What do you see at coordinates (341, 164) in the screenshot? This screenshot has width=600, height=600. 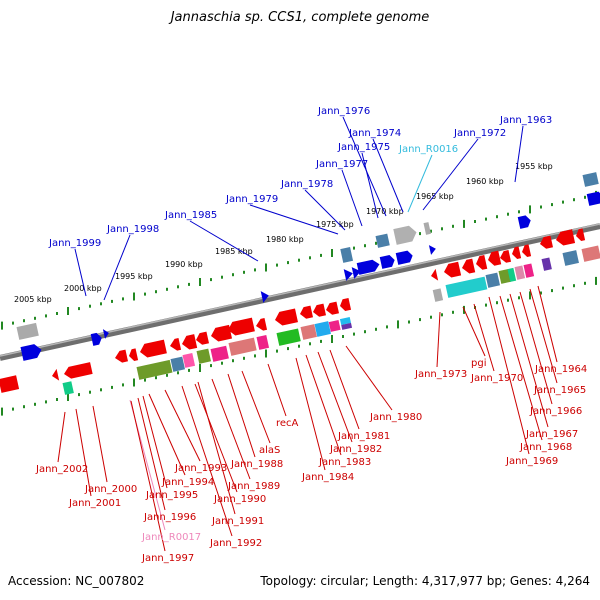 I see `forward-gene-label: Jann_1977` at bounding box center [341, 164].